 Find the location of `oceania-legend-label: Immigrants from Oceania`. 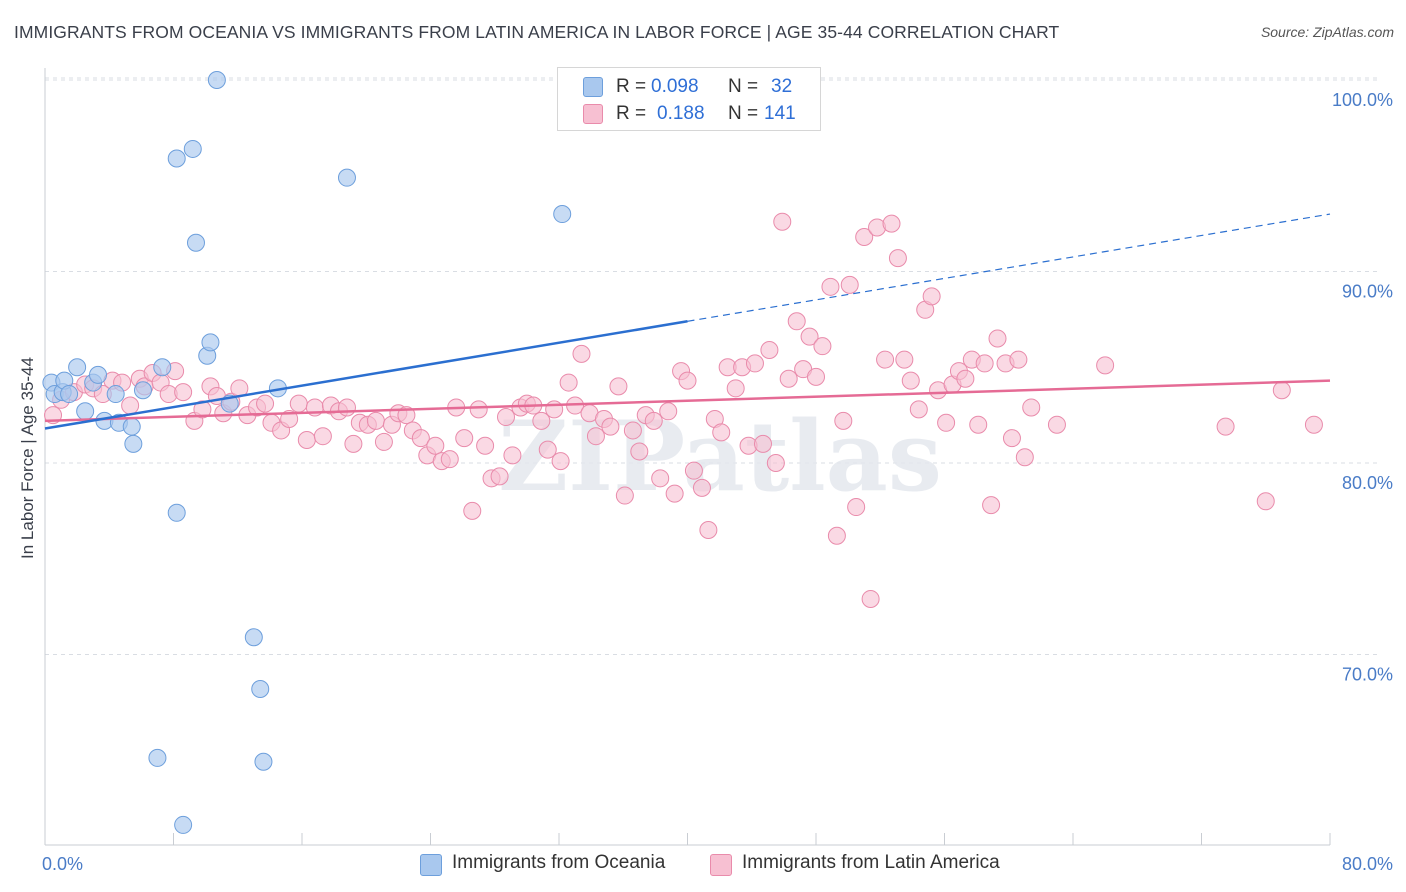

oceania-legend-label: Immigrants from Oceania is located at coordinates (559, 862).